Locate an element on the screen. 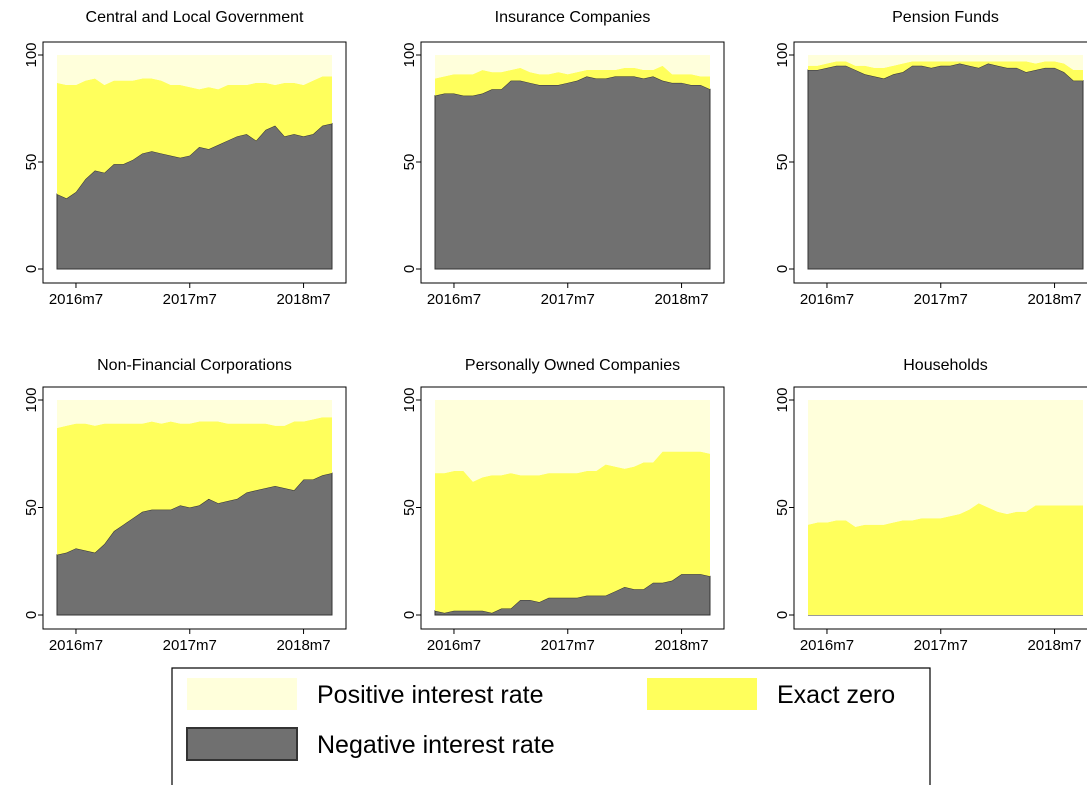  legend-label: Negative interest rate is located at coordinates (436, 745).